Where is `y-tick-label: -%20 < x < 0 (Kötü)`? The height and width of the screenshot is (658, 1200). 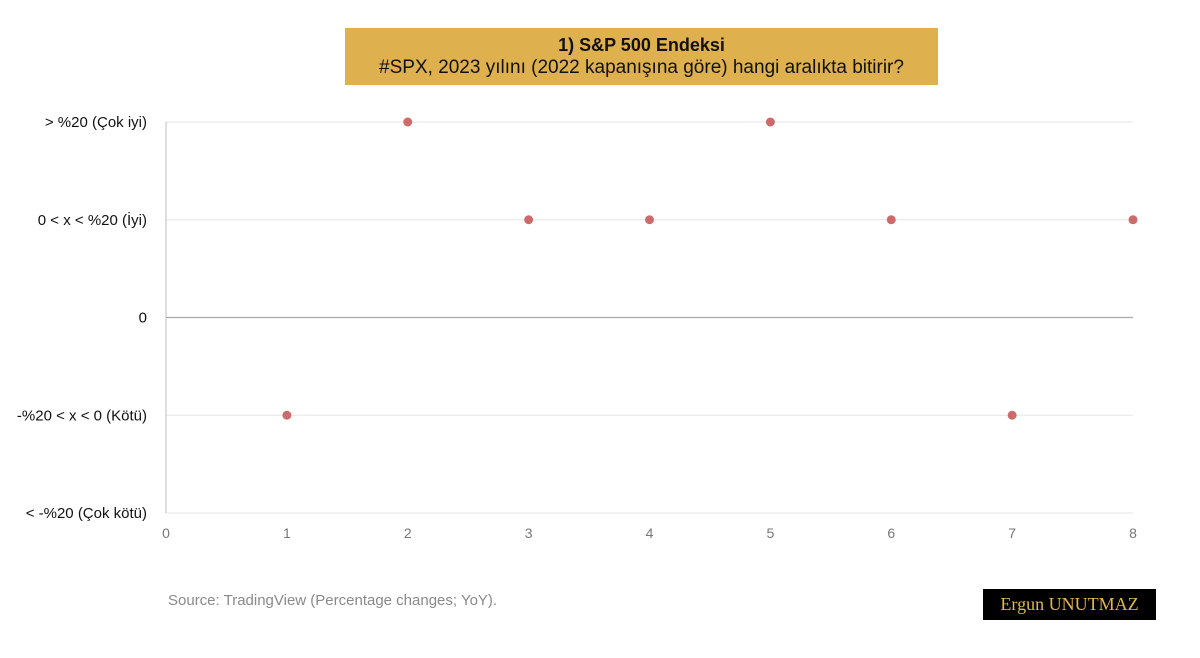 y-tick-label: -%20 < x < 0 (Kötü) is located at coordinates (82, 415).